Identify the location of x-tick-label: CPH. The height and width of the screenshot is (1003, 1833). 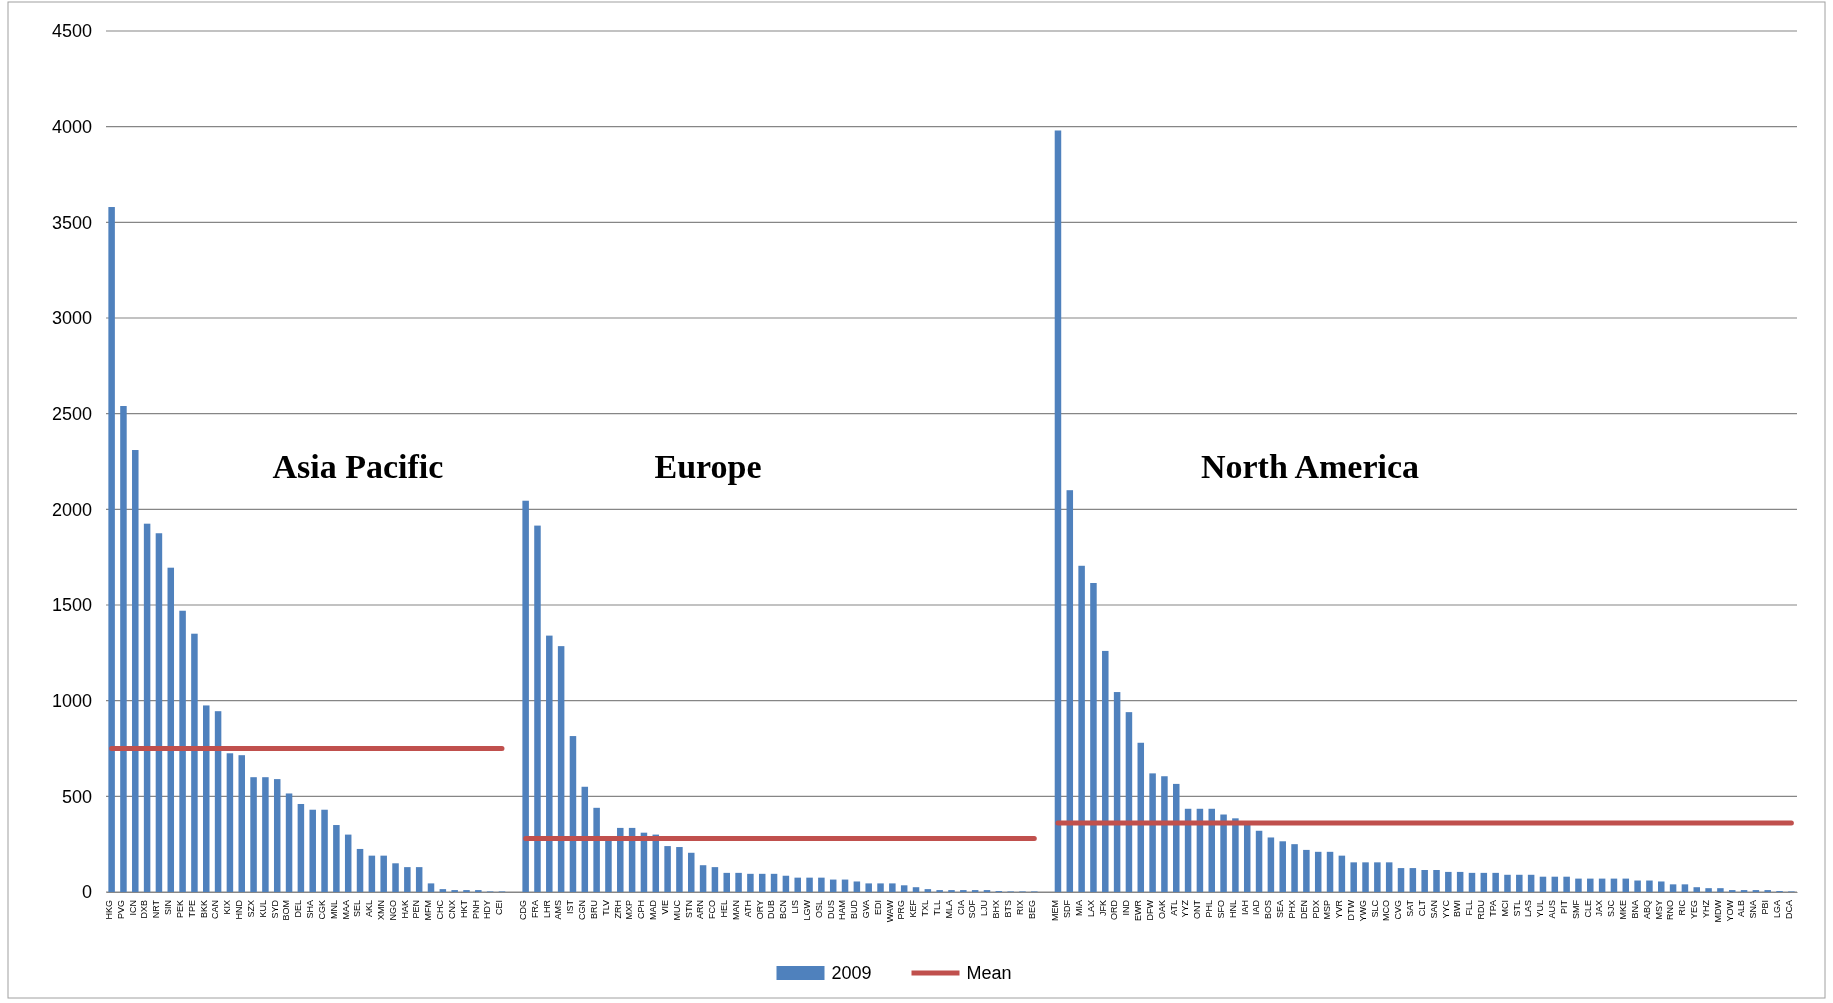
(641, 910).